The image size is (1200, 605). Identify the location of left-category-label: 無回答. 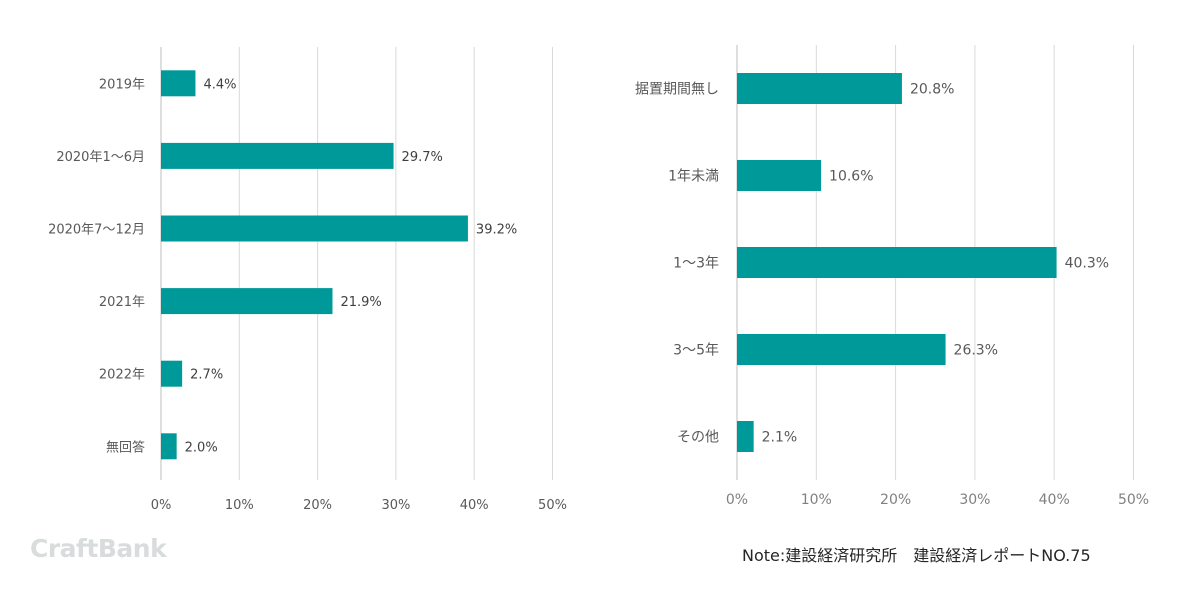
(125, 447).